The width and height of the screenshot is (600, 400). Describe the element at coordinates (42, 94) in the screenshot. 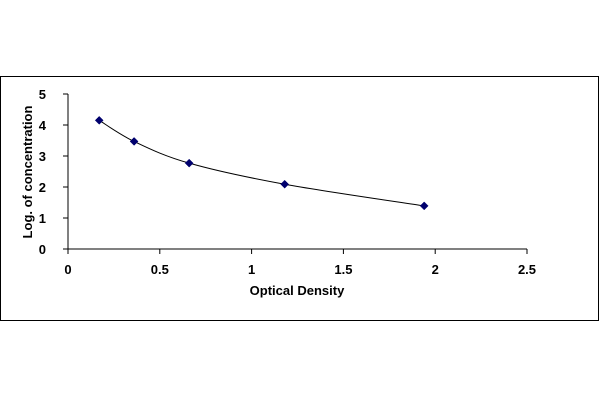

I see `y-tick-label: 5` at that location.